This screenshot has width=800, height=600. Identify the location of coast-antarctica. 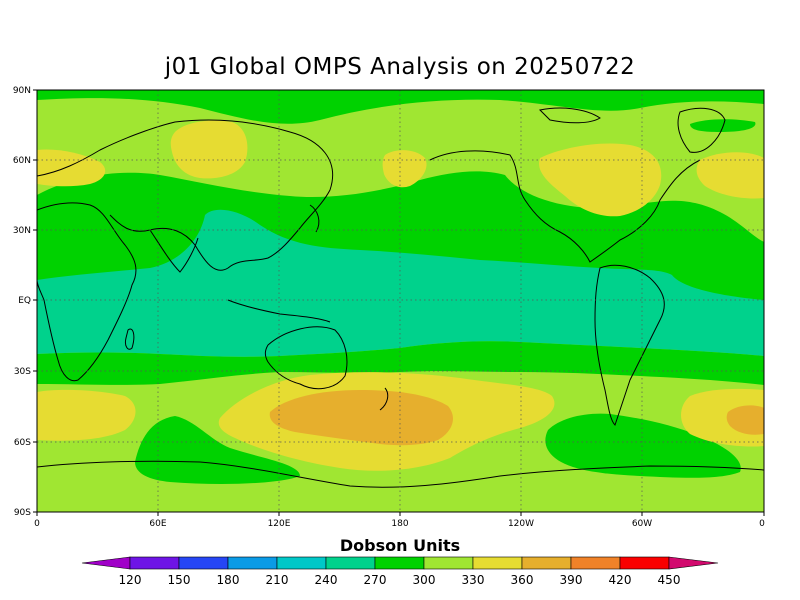
(400, 474).